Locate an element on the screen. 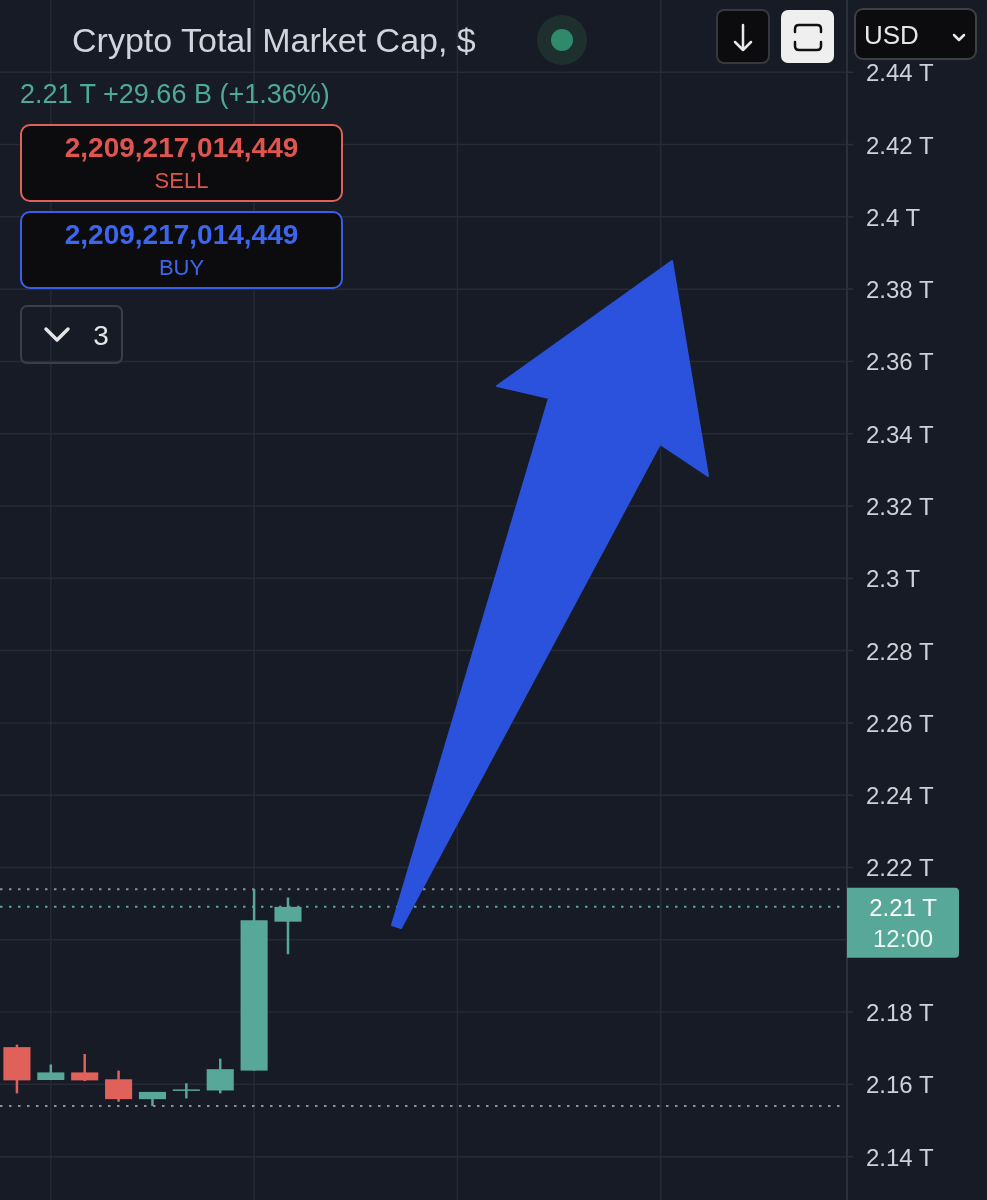  y-tick-label: 2.4 T is located at coordinates (893, 217).